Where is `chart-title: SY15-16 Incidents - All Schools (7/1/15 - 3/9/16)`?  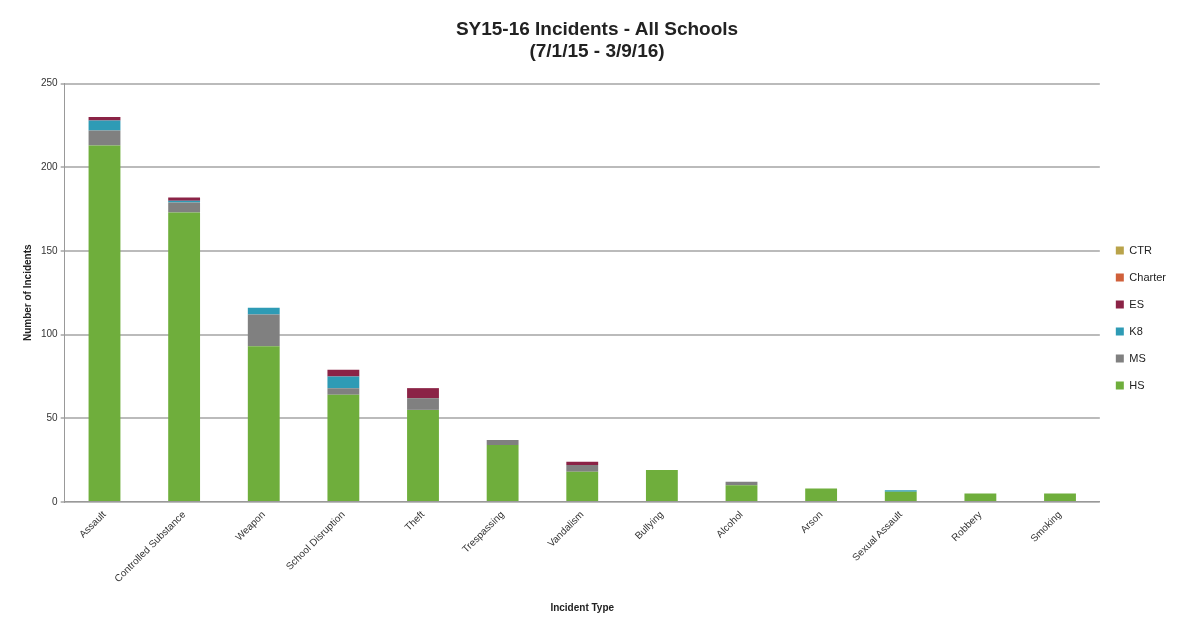
chart-title: SY15-16 Incidents - All Schools (7/1/15 - 3/9/16) is located at coordinates (597, 39).